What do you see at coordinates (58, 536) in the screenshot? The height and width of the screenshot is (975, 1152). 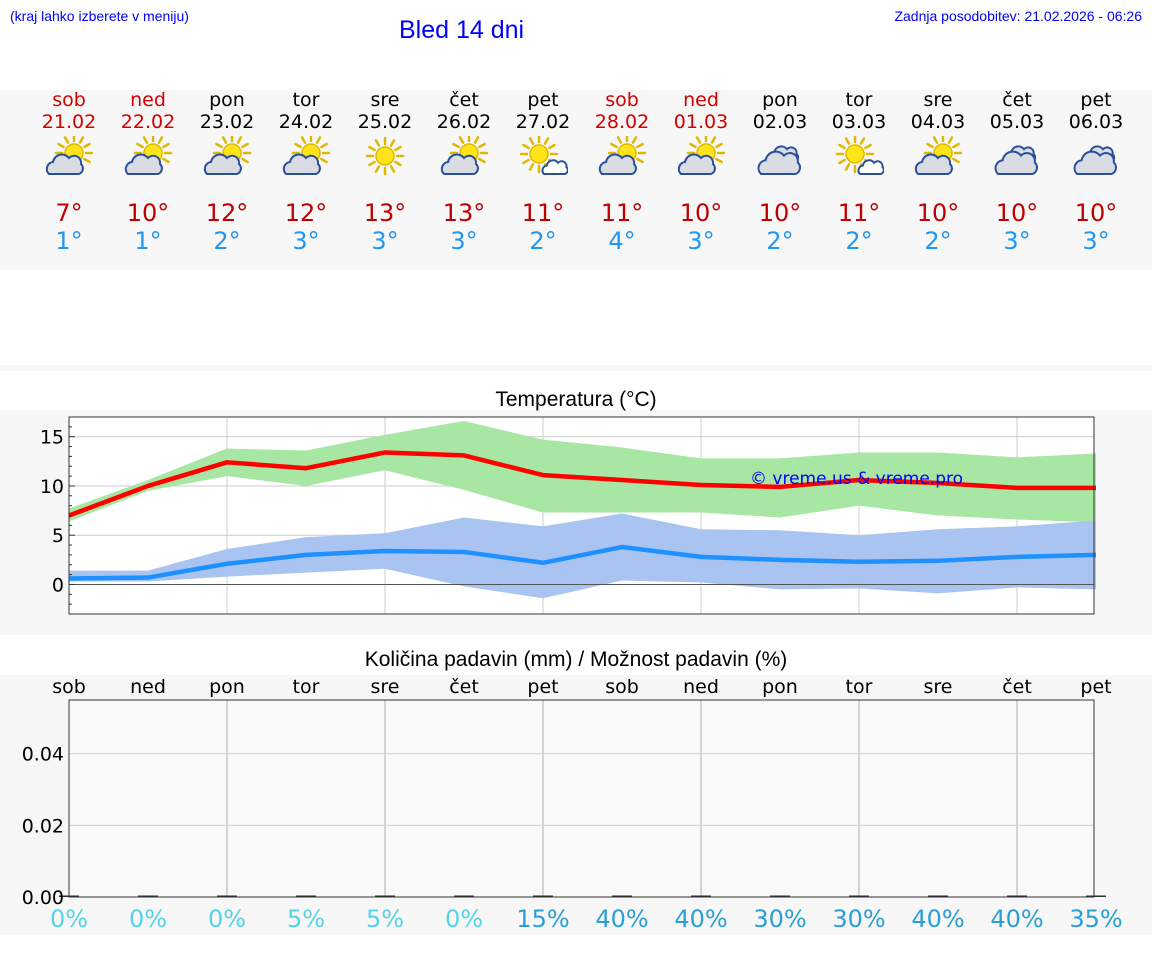 I see `y-tick-label: 5` at bounding box center [58, 536].